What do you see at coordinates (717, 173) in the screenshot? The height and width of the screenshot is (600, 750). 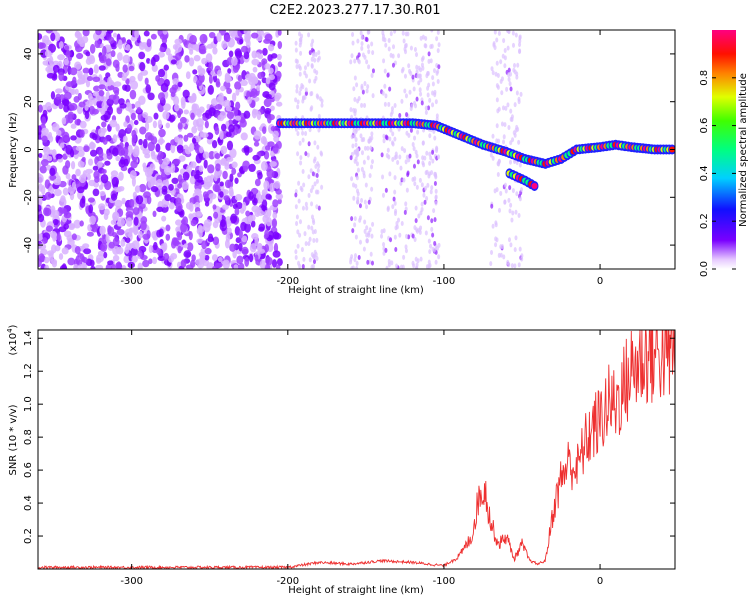 I see `colorbar-ticks: 0.0 0.2 0.4 0.6 0.8` at bounding box center [717, 173].